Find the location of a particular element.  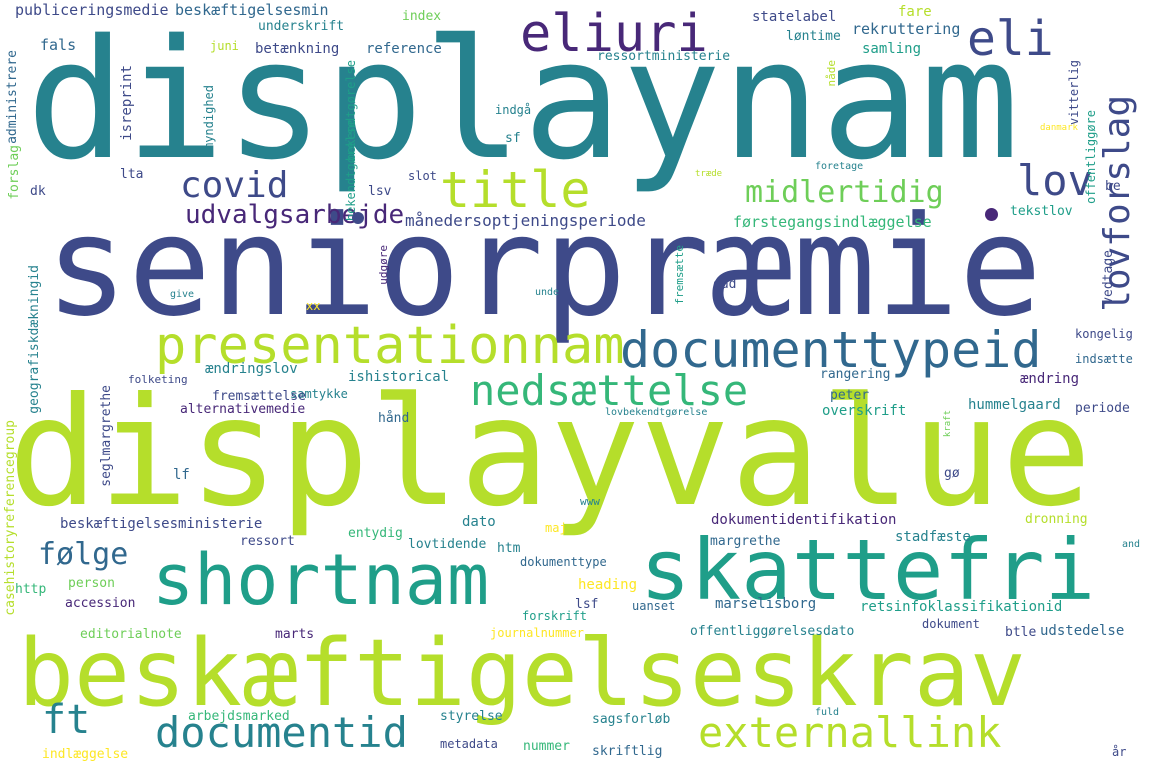

word-documentid: documentid is located at coordinates (281, 732).